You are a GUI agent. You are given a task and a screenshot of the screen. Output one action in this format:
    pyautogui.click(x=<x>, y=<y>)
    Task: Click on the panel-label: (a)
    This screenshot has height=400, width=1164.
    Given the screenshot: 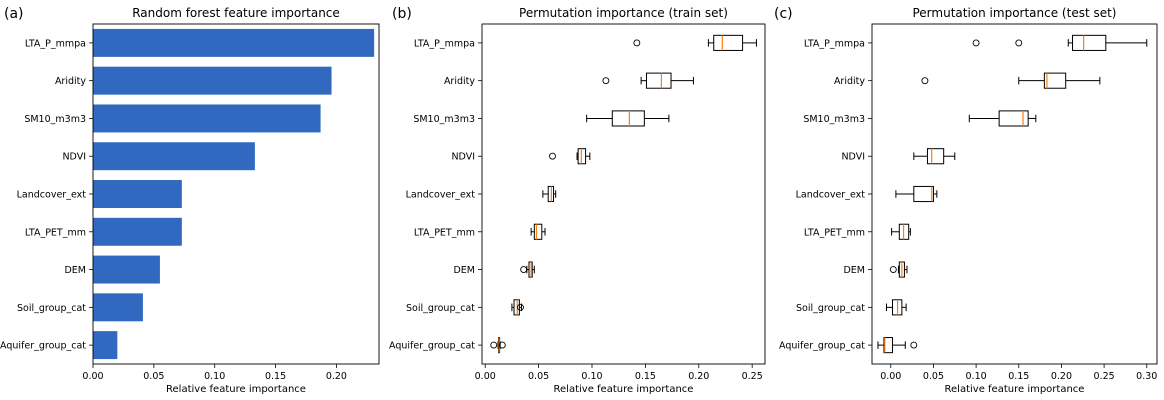 What is the action you would take?
    pyautogui.click(x=14, y=14)
    